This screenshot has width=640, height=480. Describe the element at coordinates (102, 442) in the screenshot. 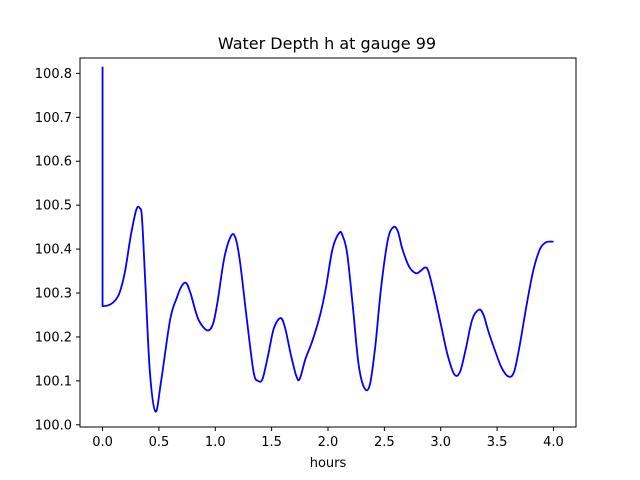

I see `x-tick-label: 0.0` at that location.